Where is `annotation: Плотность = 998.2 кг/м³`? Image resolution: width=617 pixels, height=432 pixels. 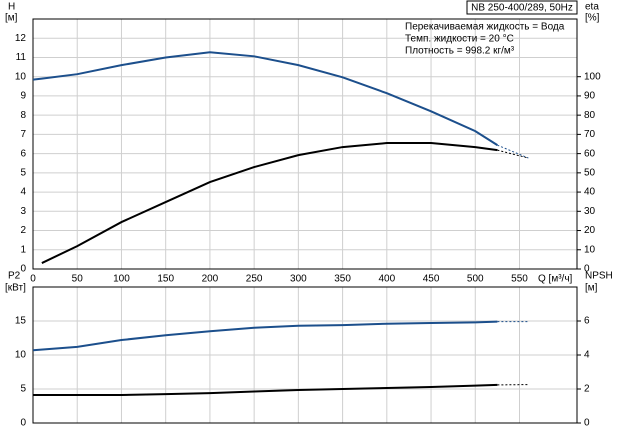
annotation: Плотность = 998.2 кг/м³ is located at coordinates (460, 51).